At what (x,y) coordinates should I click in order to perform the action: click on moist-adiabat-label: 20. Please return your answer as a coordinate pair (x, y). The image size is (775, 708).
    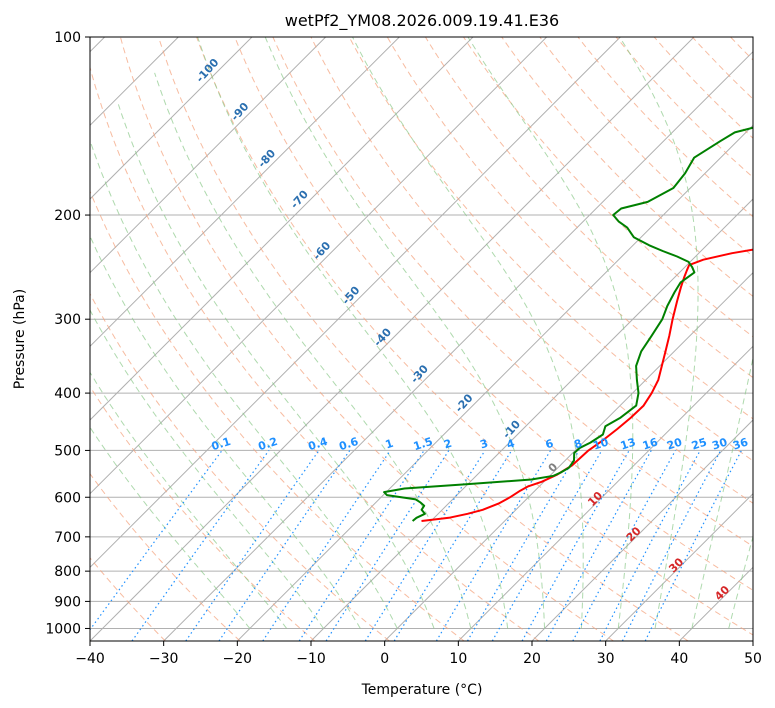
    Looking at the image, I should click on (634, 534).